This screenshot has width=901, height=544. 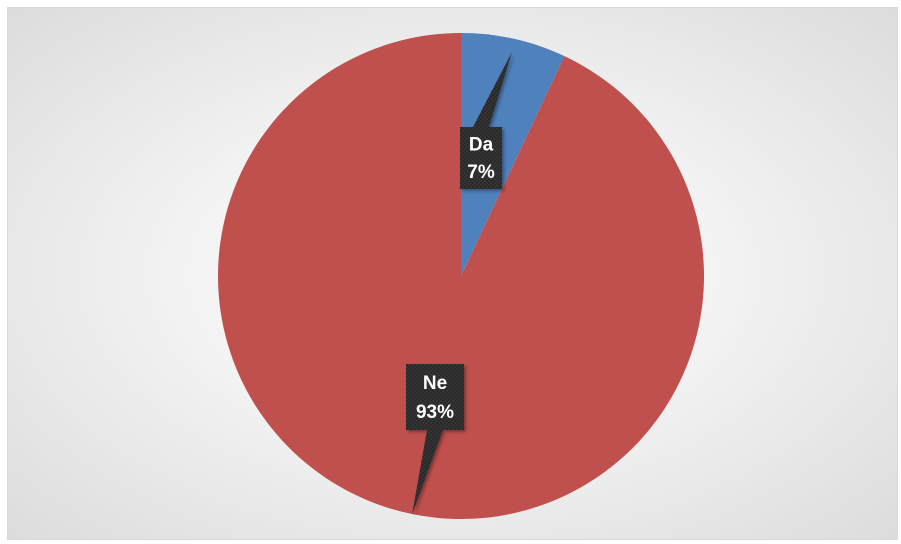 I want to click on data-label-ne: Ne 93%, so click(x=435, y=439).